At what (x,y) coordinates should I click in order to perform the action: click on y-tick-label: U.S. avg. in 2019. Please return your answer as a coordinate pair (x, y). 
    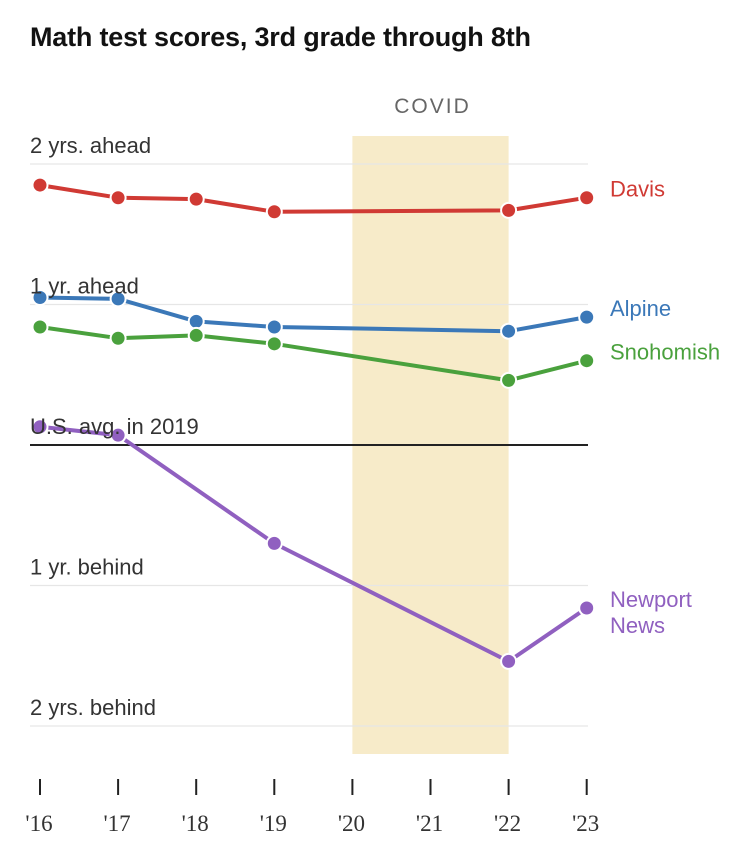
    Looking at the image, I should click on (114, 426).